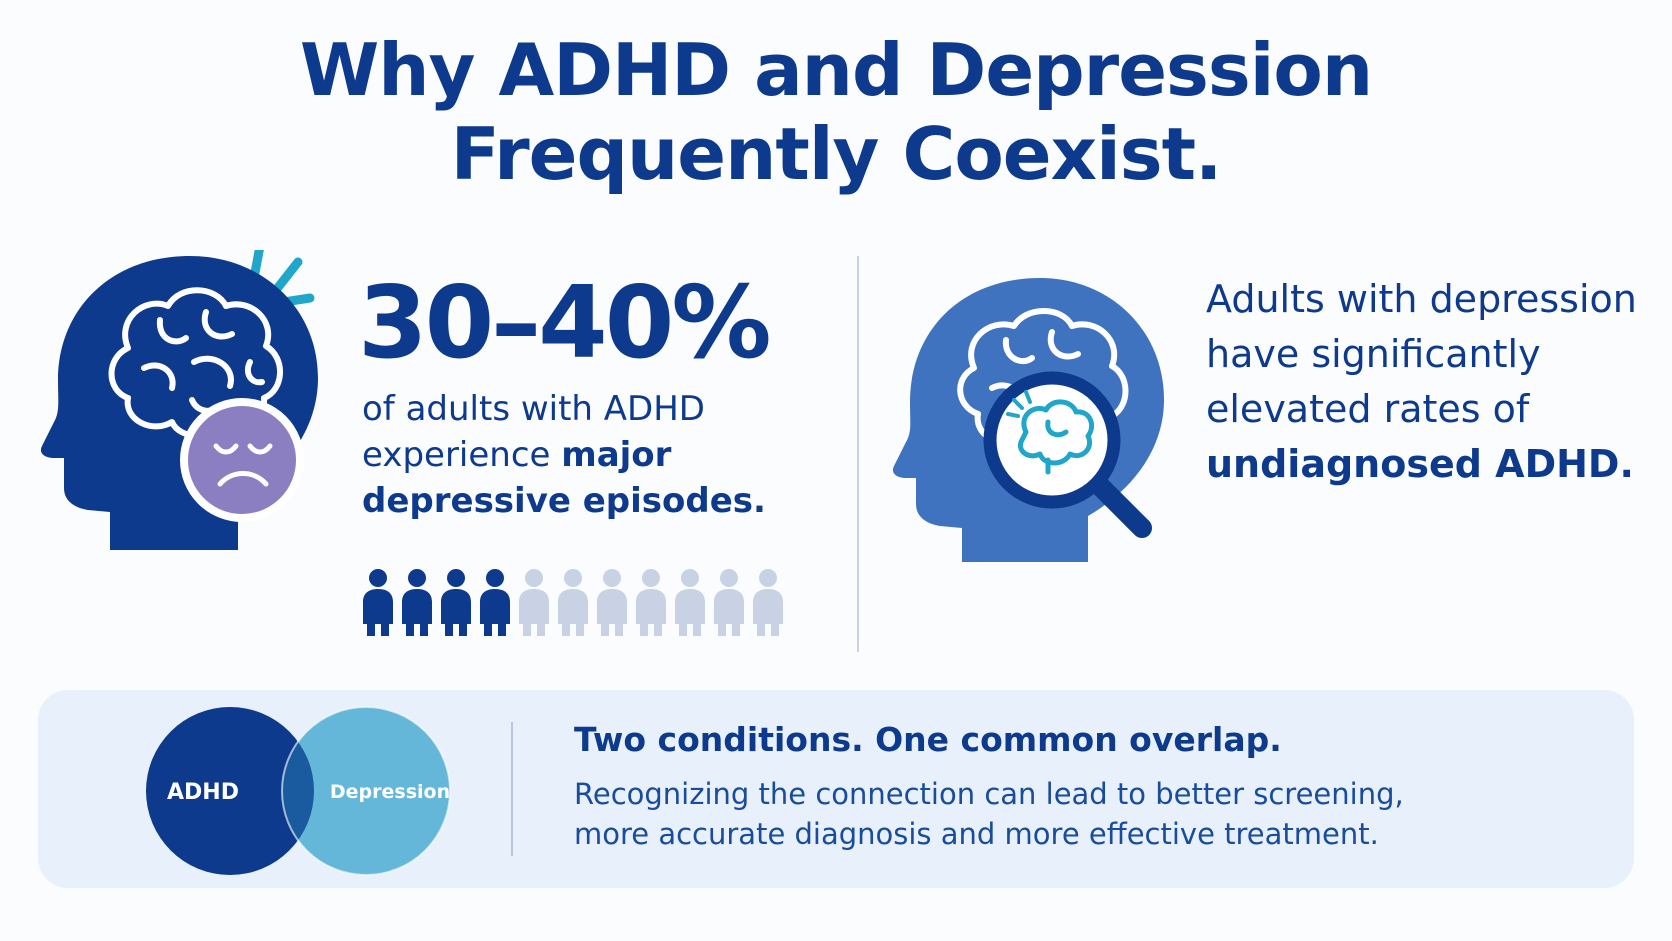 This screenshot has width=1672, height=941. What do you see at coordinates (203, 792) in the screenshot?
I see `venn-label-adhd: ADHD` at bounding box center [203, 792].